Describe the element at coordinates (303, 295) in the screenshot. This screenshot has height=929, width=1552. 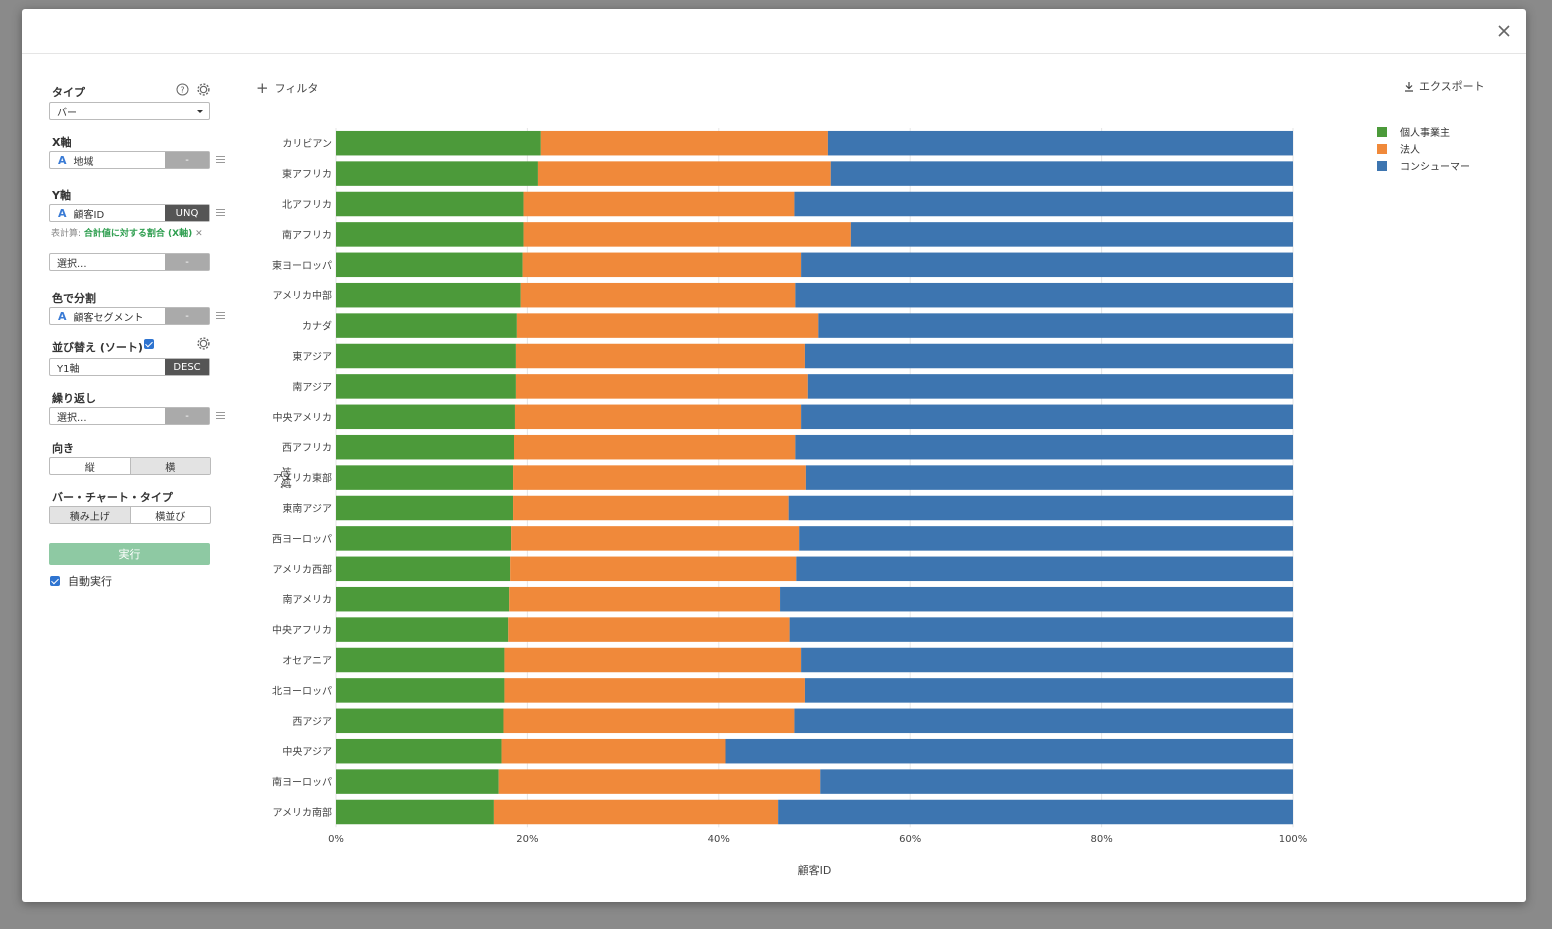
I see `y-tick-label: アメリカ中部` at that location.